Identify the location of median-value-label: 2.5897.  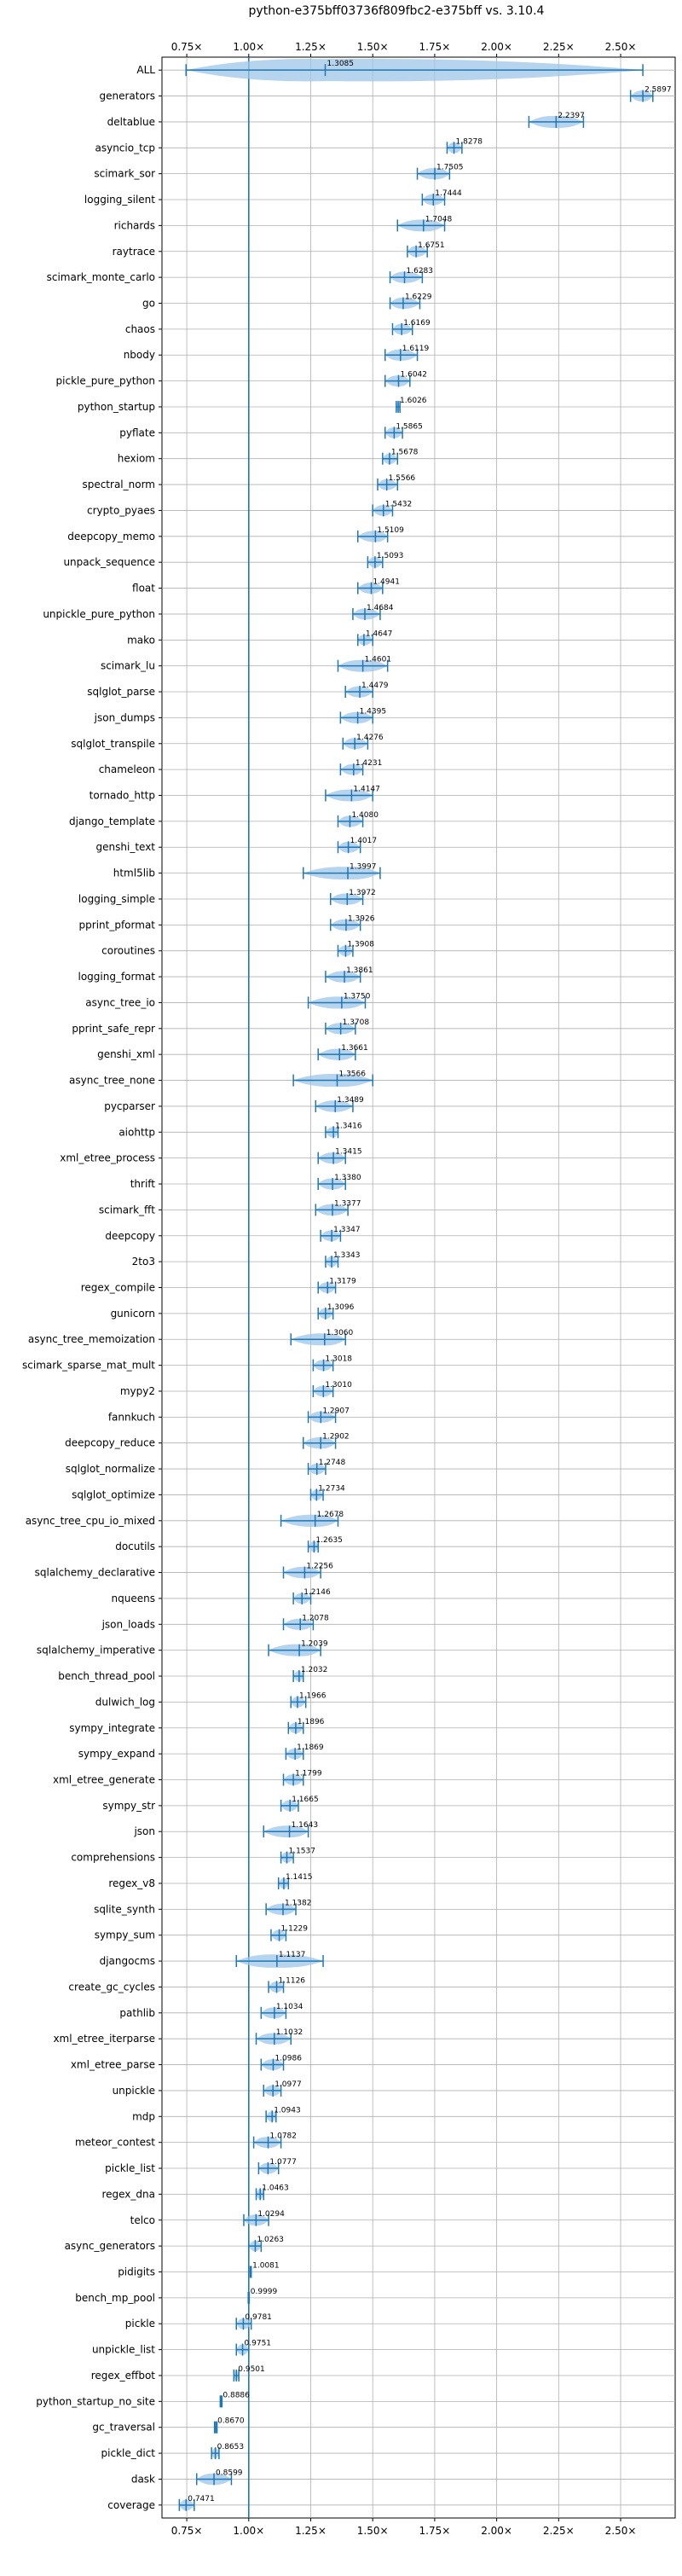
(658, 90).